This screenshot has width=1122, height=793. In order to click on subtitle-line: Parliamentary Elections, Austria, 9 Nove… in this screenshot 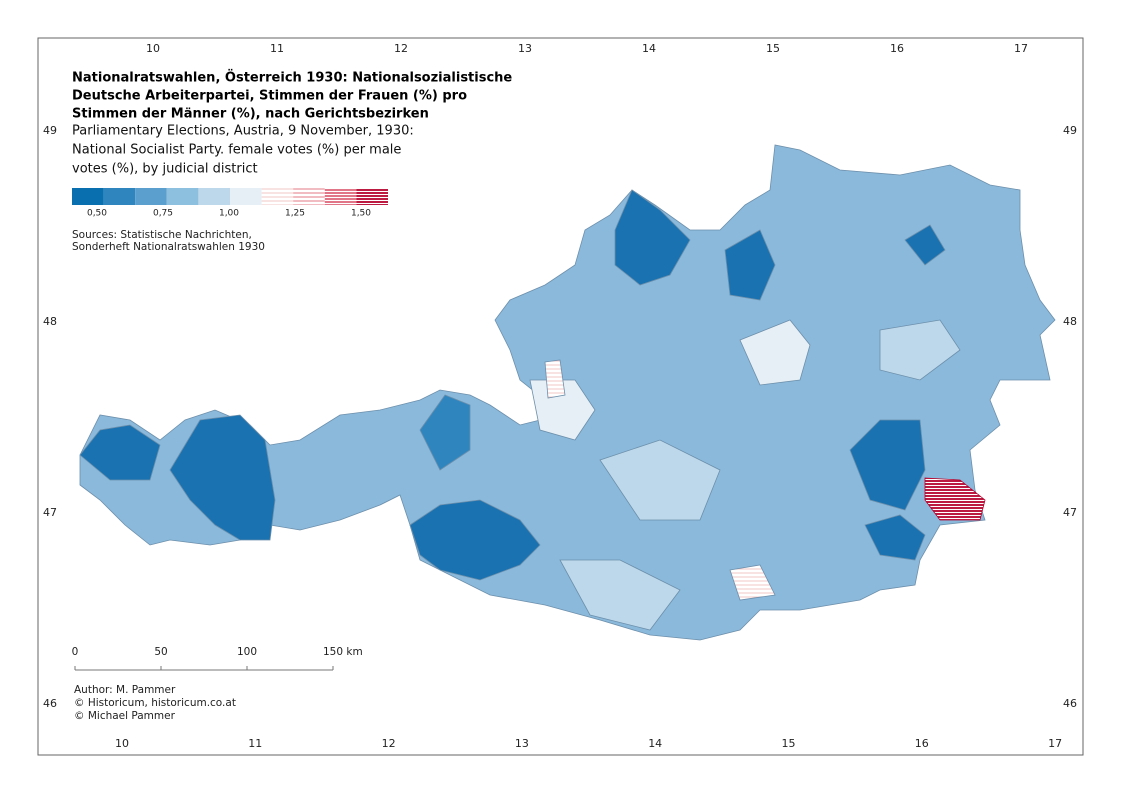, I will do `click(243, 131)`.